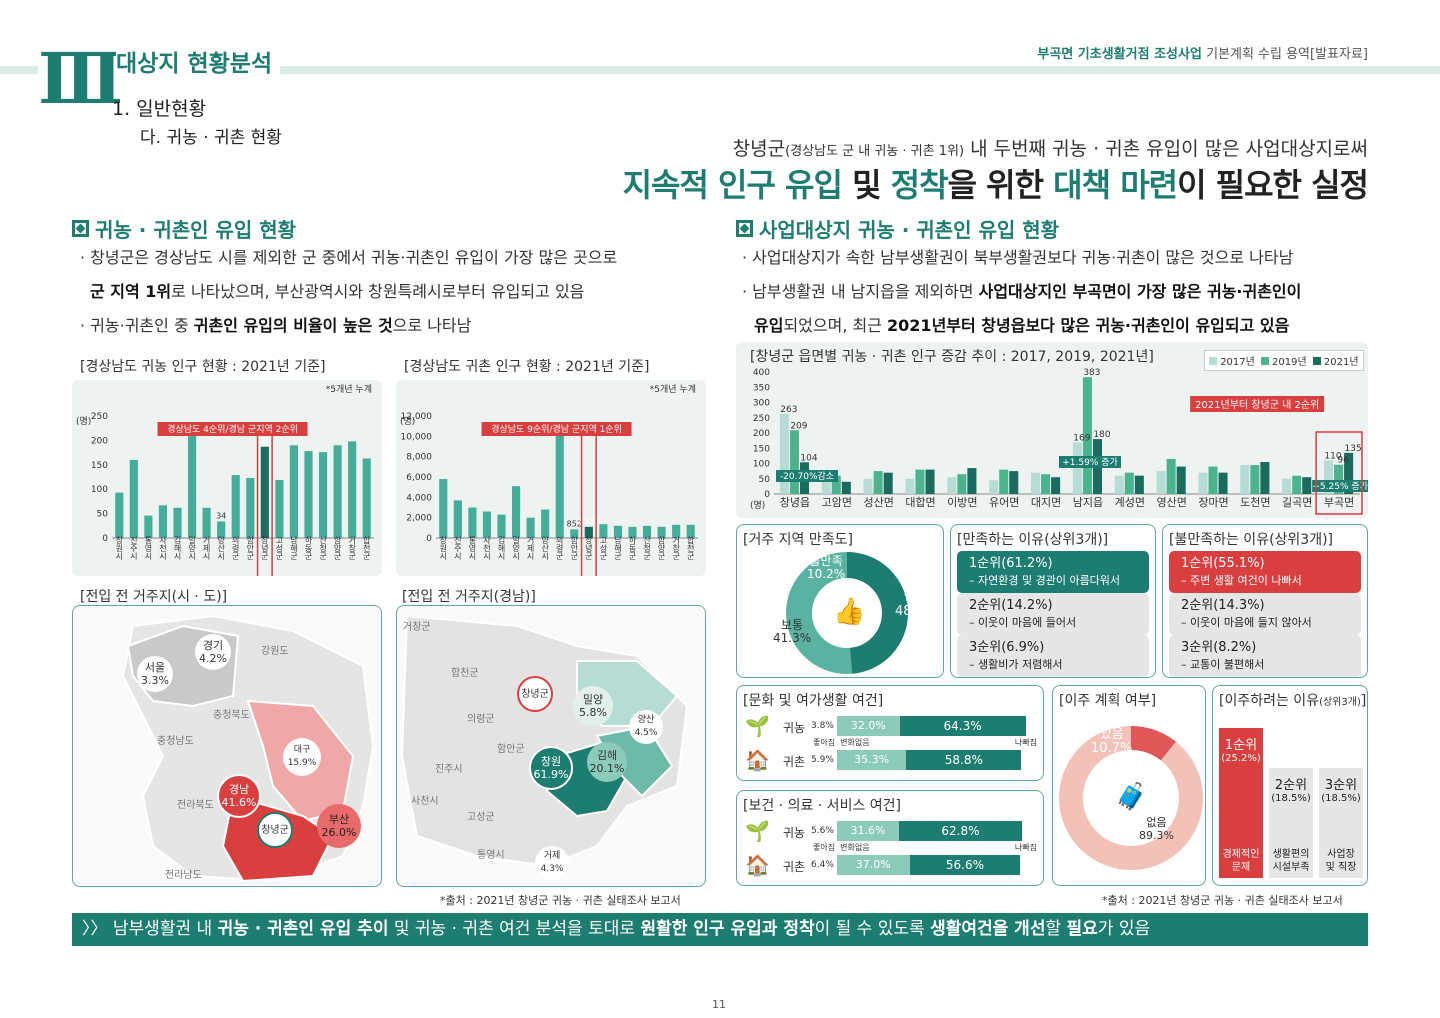  What do you see at coordinates (183, 875) in the screenshot?
I see `jeonnam-label: 전라남도` at bounding box center [183, 875].